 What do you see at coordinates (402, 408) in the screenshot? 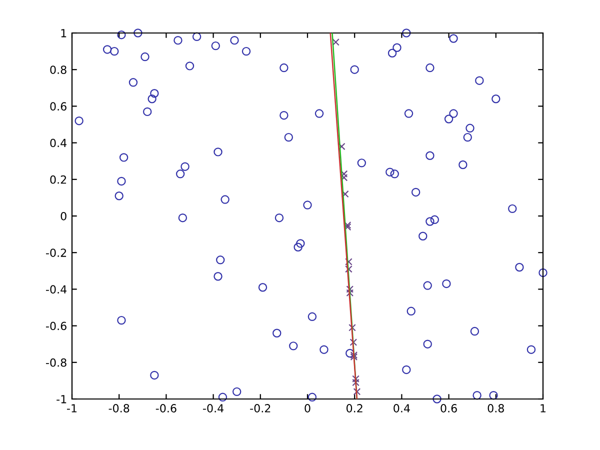
I see `x-tick-label: 0.4` at bounding box center [402, 408].